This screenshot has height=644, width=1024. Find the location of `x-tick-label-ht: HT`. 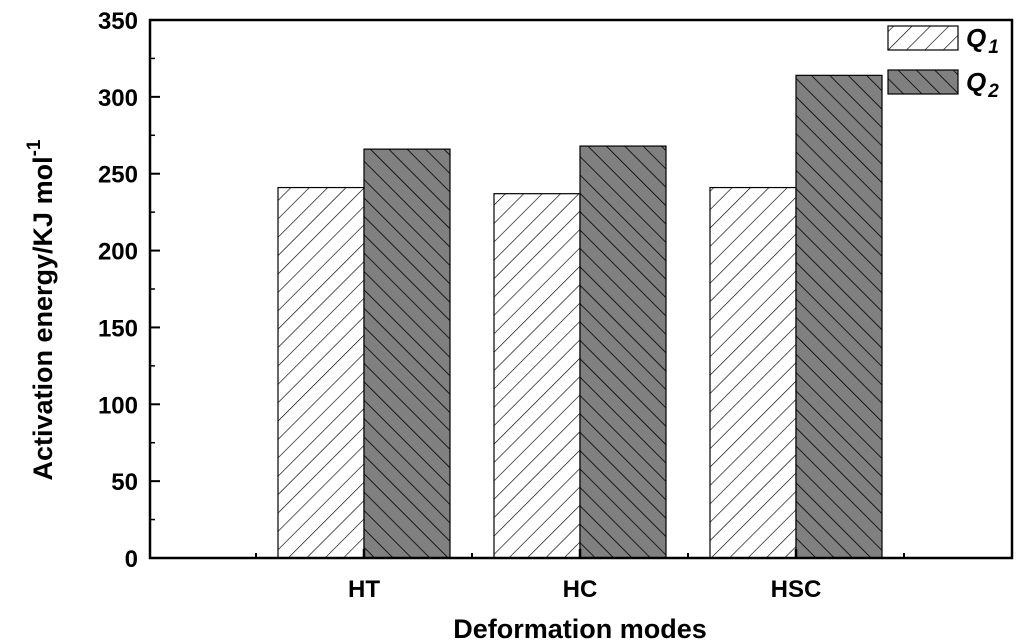

x-tick-label-ht: HT is located at coordinates (364, 589).